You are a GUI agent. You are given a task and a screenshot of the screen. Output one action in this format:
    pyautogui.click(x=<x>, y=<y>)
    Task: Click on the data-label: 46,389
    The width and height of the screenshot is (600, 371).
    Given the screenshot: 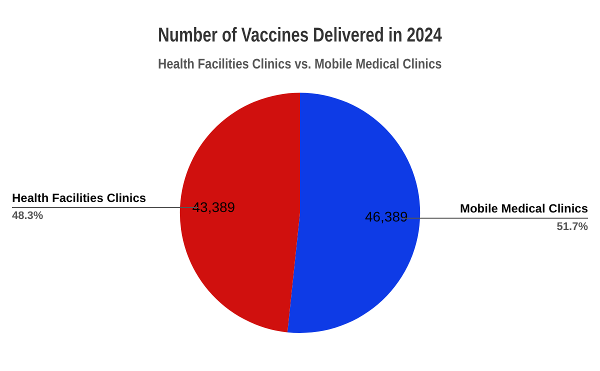 What is the action you would take?
    pyautogui.click(x=386, y=216)
    